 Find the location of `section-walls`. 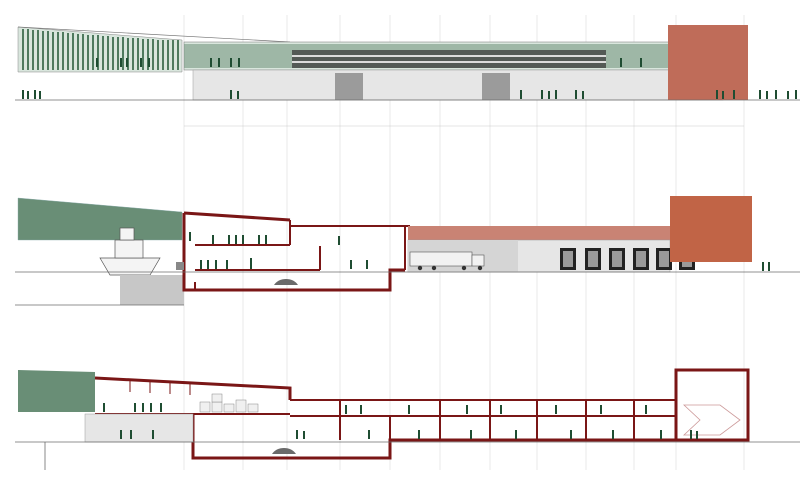

section-walls is located at coordinates (296, 251).